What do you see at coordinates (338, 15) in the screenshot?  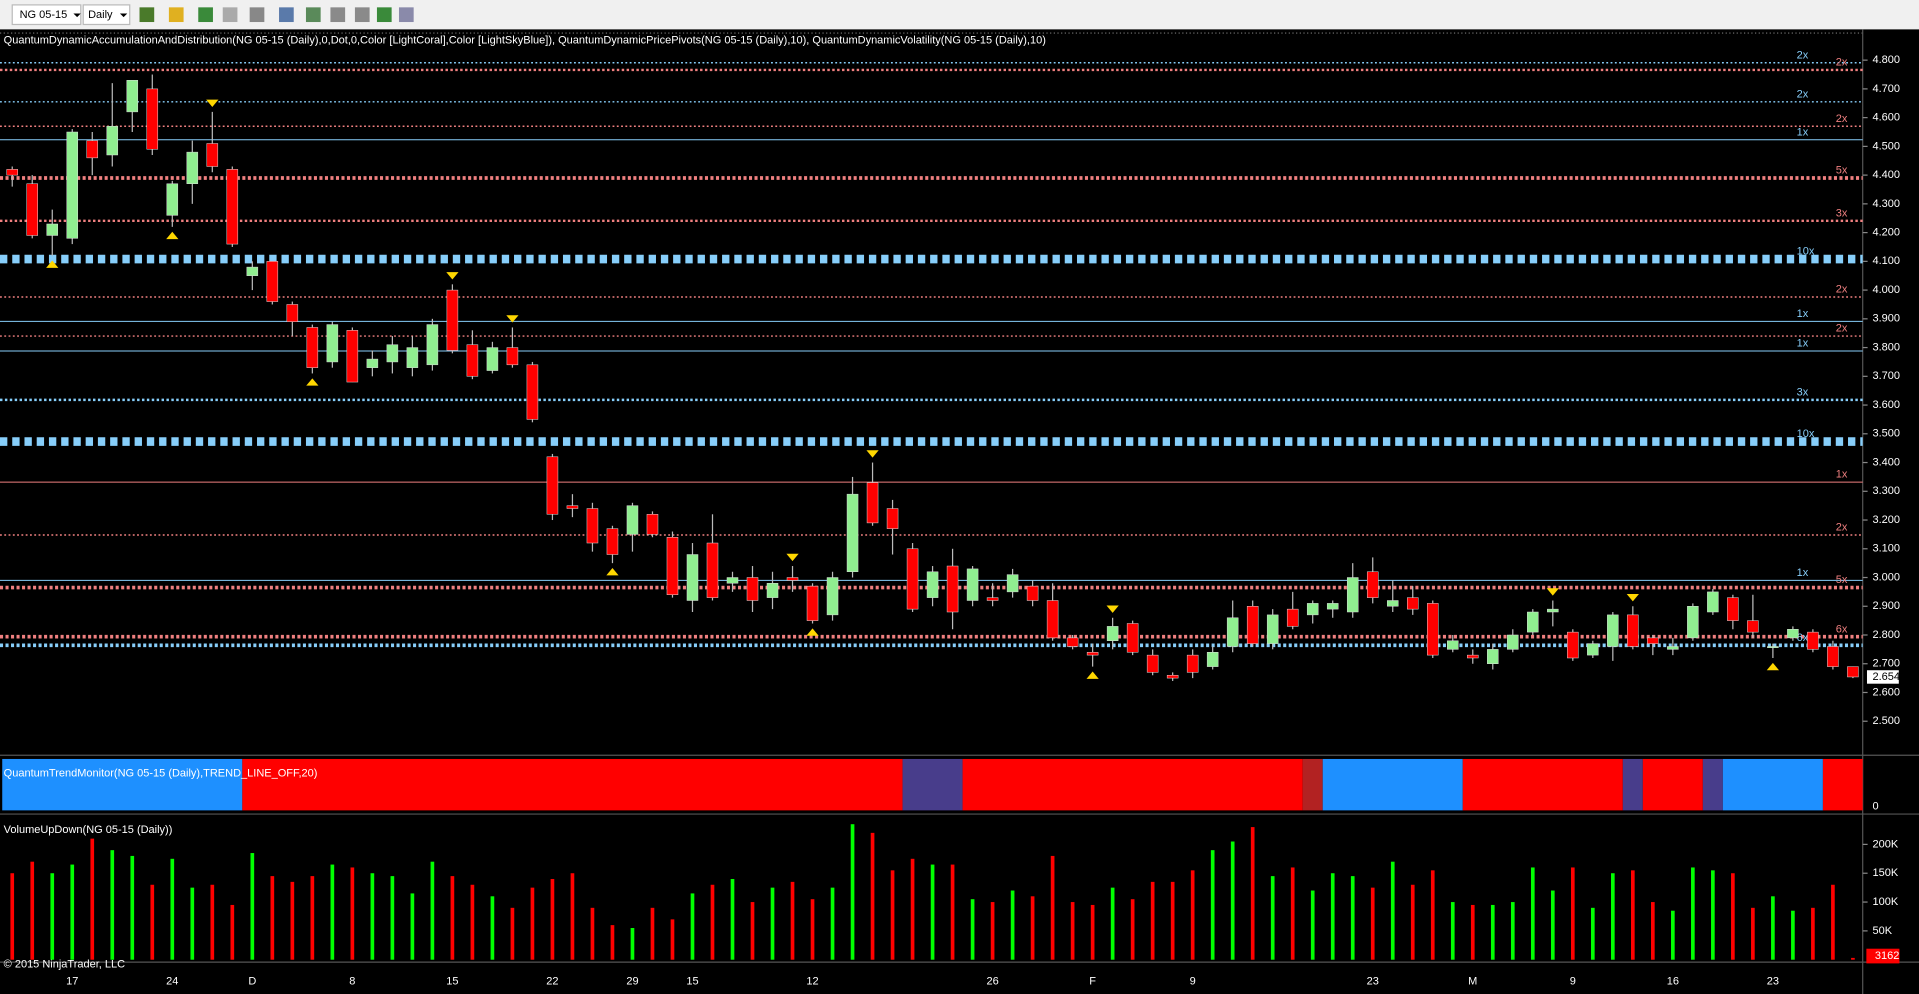 I see `strategies-button` at bounding box center [338, 15].